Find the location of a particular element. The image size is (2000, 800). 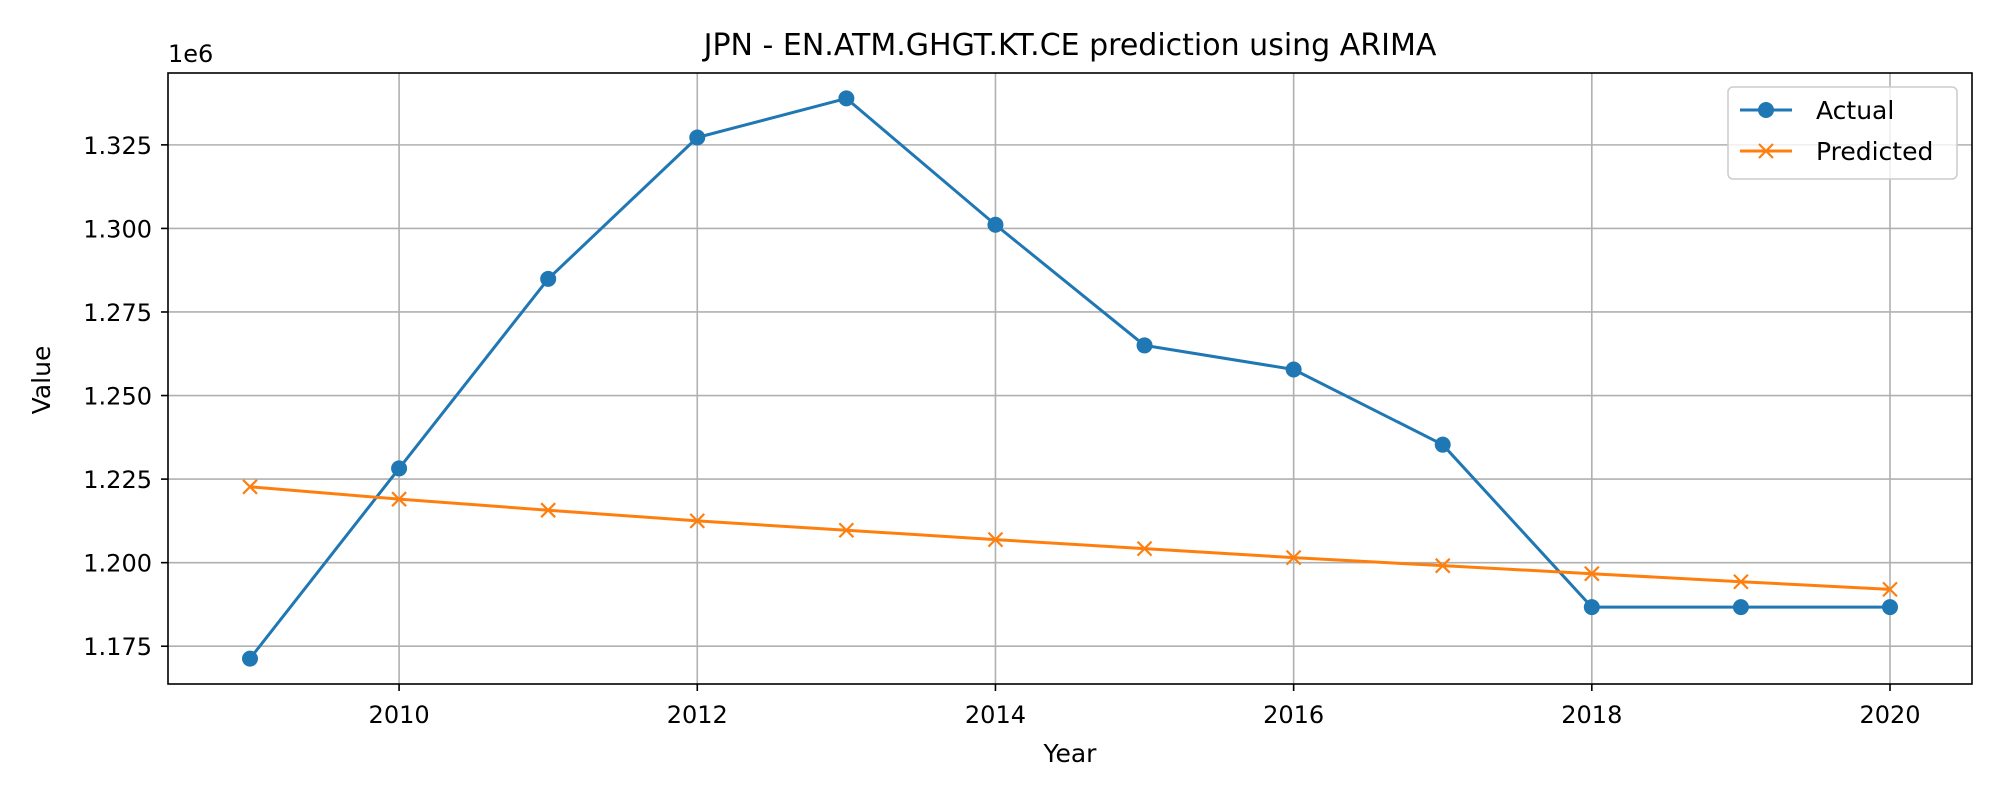

y-axis-label: Value is located at coordinates (41, 380).